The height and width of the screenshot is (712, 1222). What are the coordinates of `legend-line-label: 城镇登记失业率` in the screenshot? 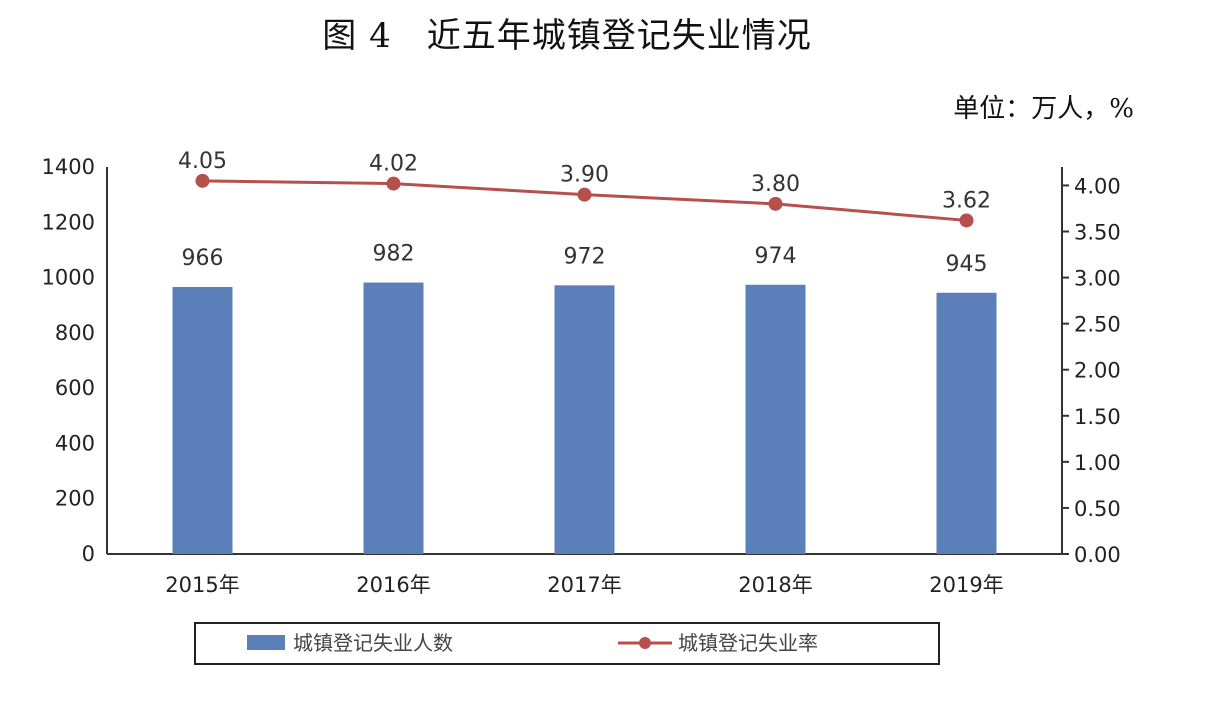 It's located at (748, 643).